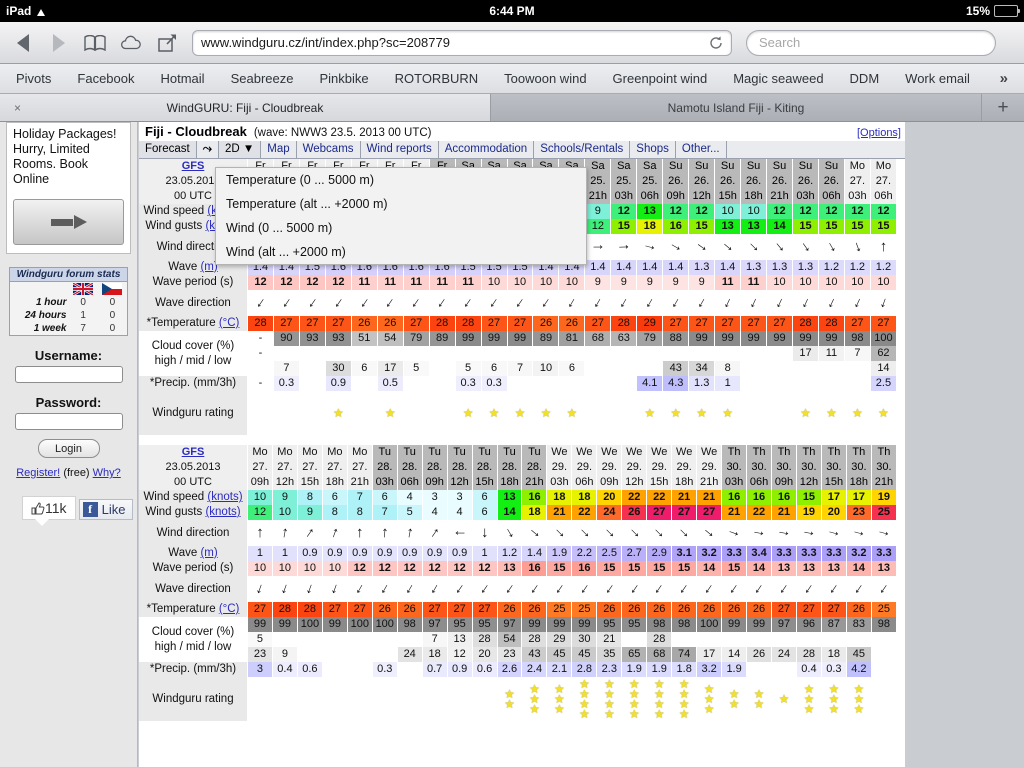 This screenshot has width=1024, height=768. What do you see at coordinates (436, 78) in the screenshot?
I see `bookmark-rotorburn: ROTORBURN` at bounding box center [436, 78].